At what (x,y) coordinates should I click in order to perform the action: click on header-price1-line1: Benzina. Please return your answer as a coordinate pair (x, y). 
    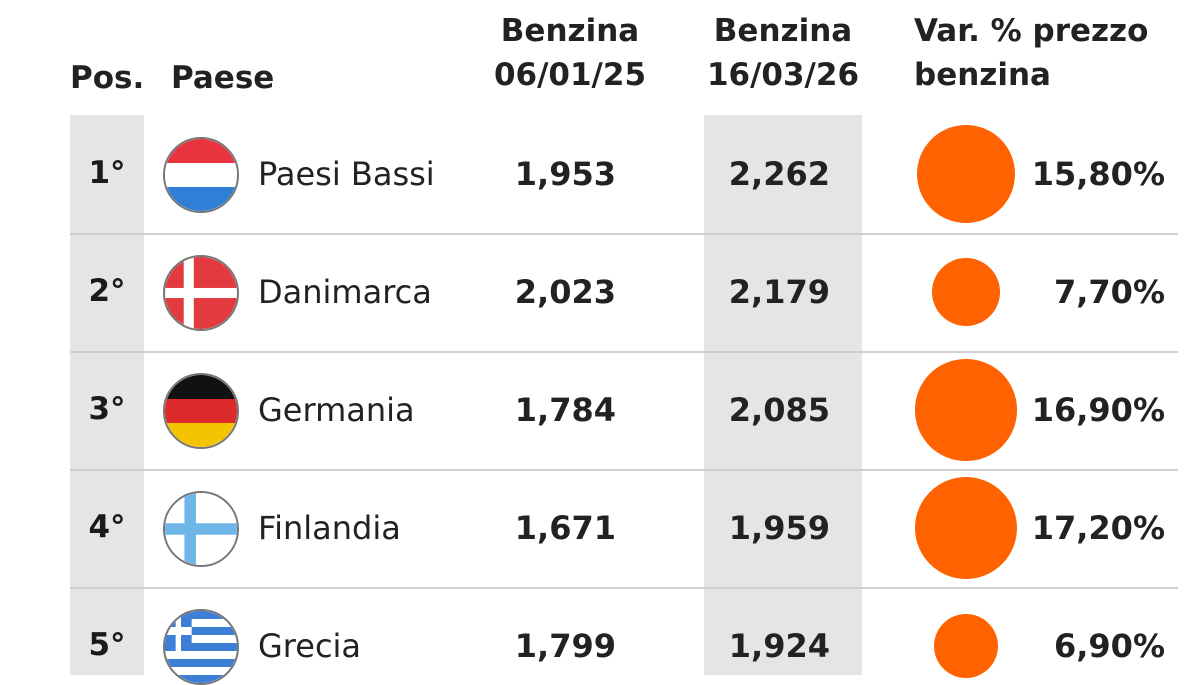
    Looking at the image, I should click on (570, 31).